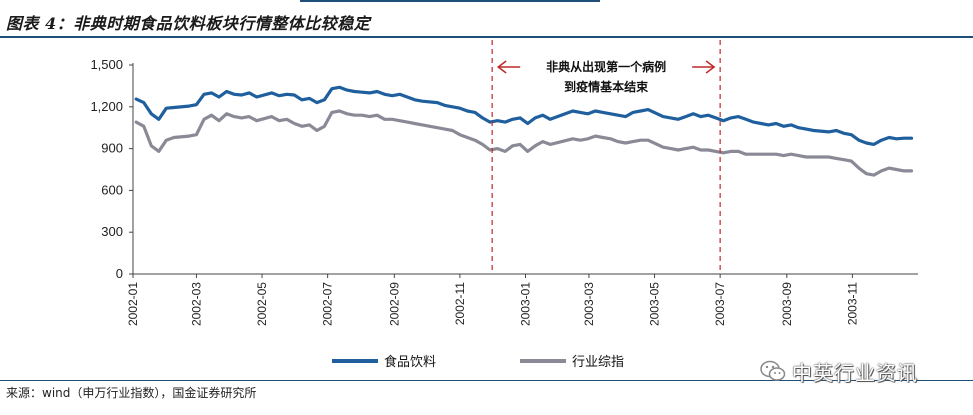 The width and height of the screenshot is (973, 415). What do you see at coordinates (852, 303) in the screenshot?
I see `x-tick-label: 2003-11` at bounding box center [852, 303].